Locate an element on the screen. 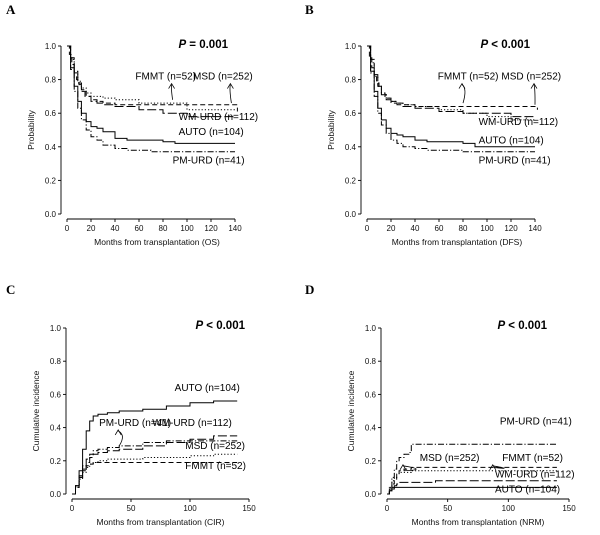 This screenshot has height=535, width=600. x-axis-title: Months from transplantation (OS) is located at coordinates (157, 242).